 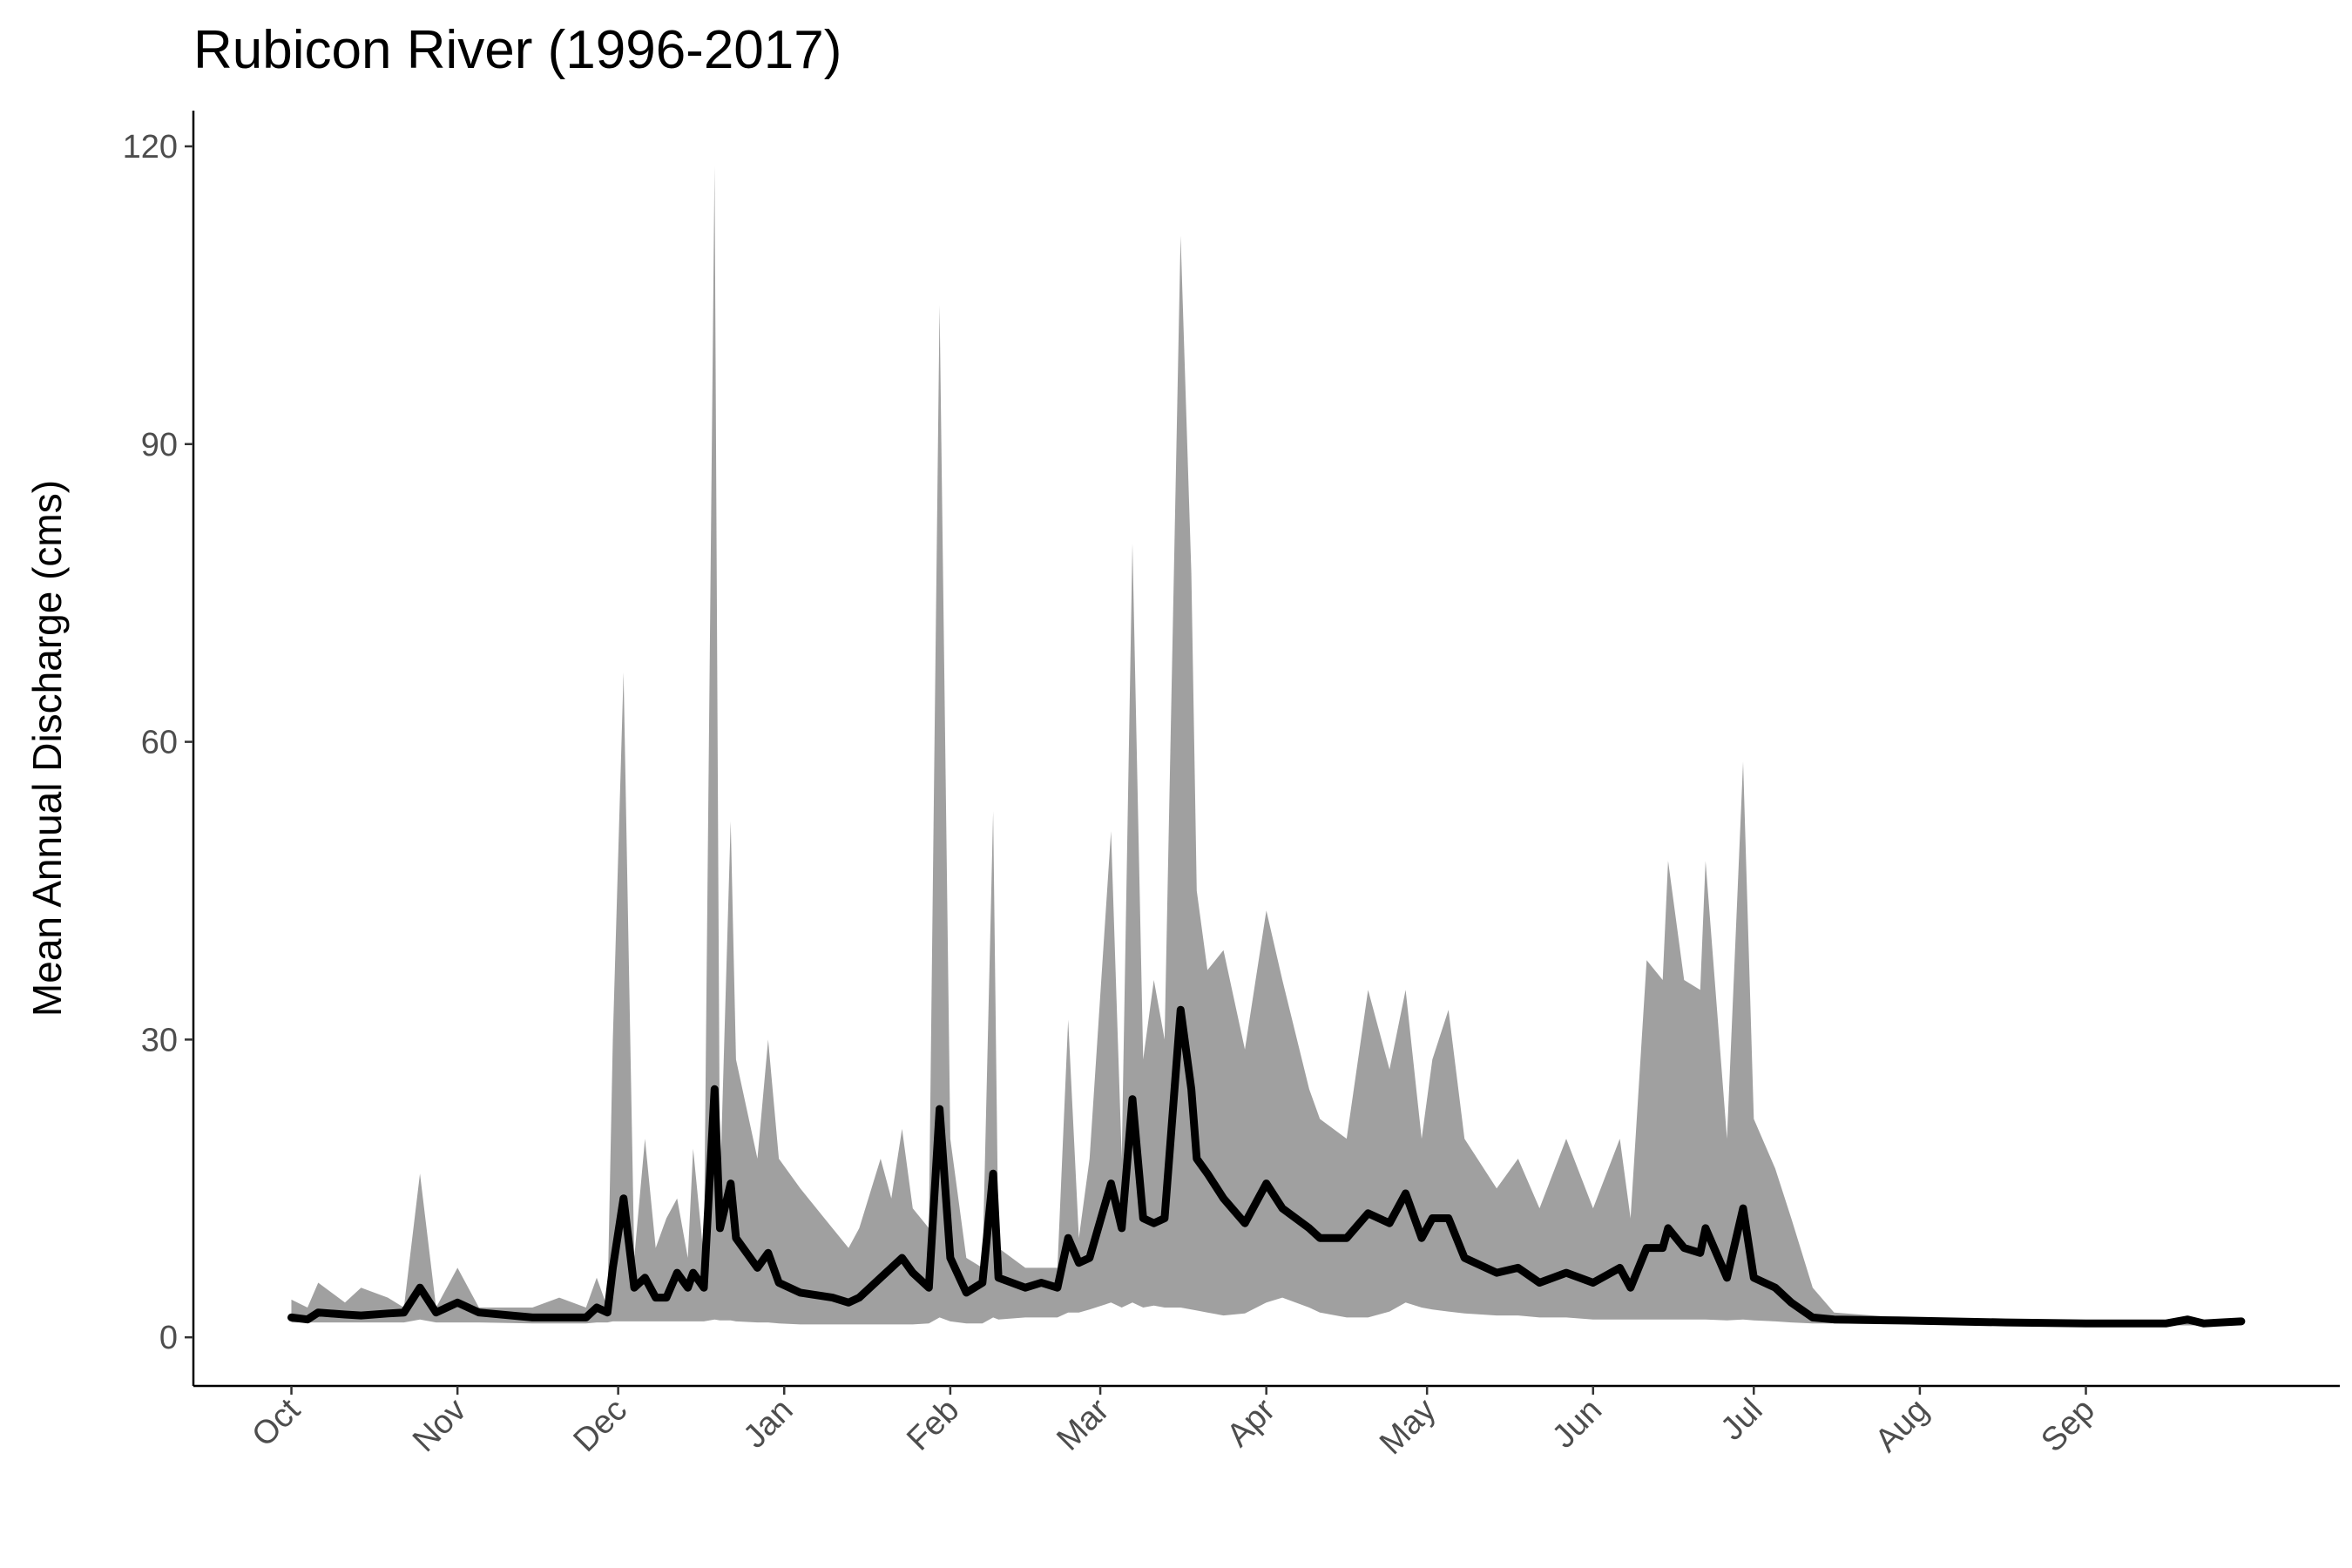 I want to click on x-tick-label: Oct, so click(x=276, y=1422).